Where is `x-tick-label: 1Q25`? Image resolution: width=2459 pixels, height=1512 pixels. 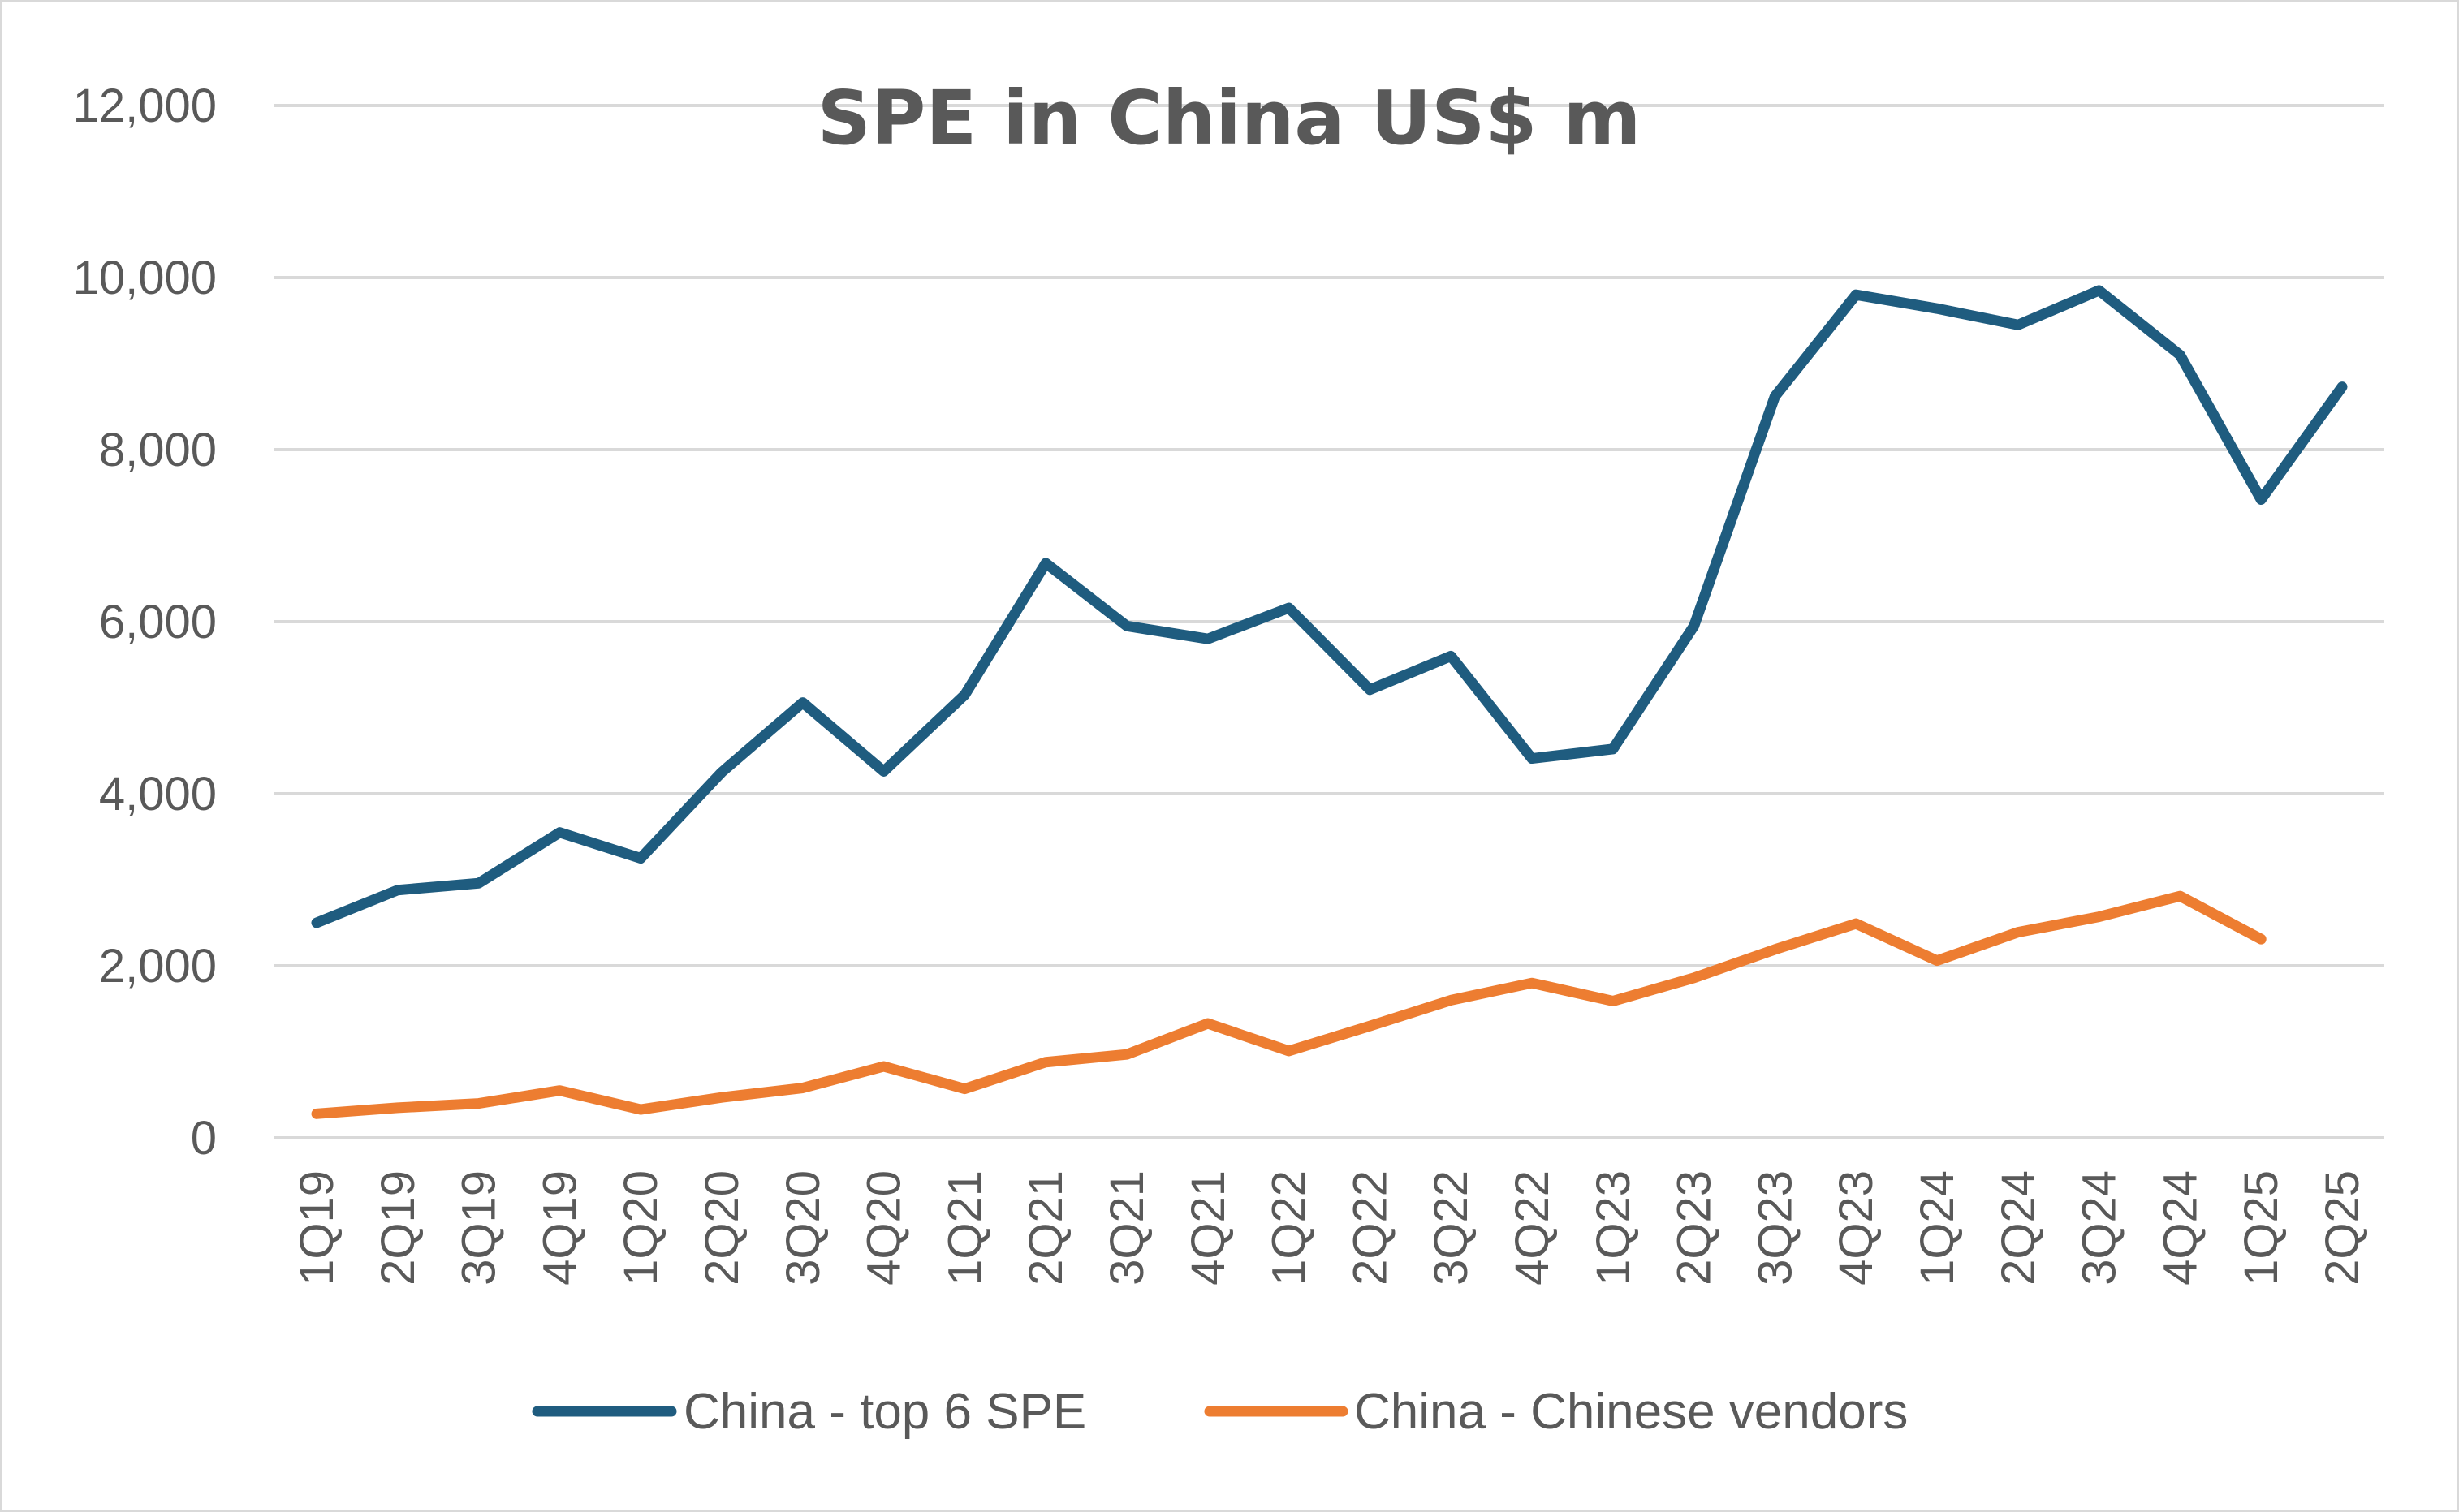
x-tick-label: 1Q25 is located at coordinates (2261, 1228).